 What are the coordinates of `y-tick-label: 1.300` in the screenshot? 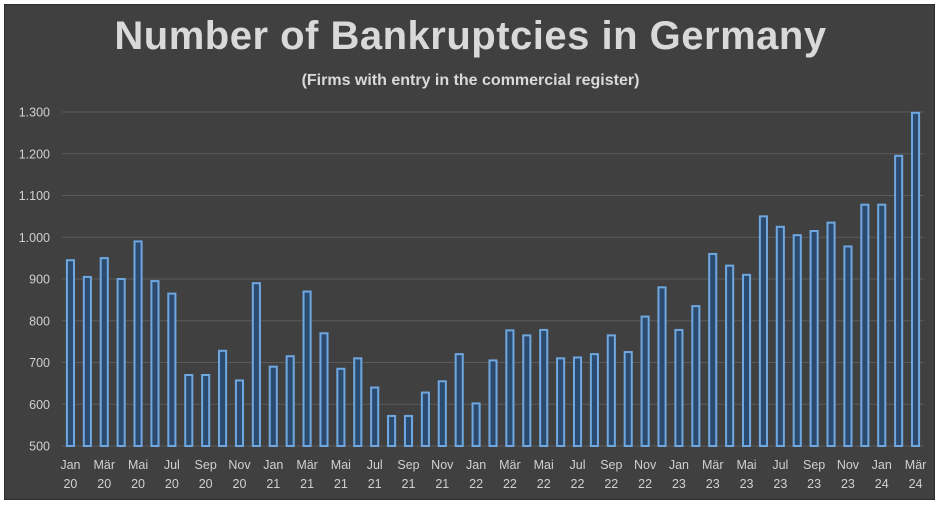 It's located at (34, 113).